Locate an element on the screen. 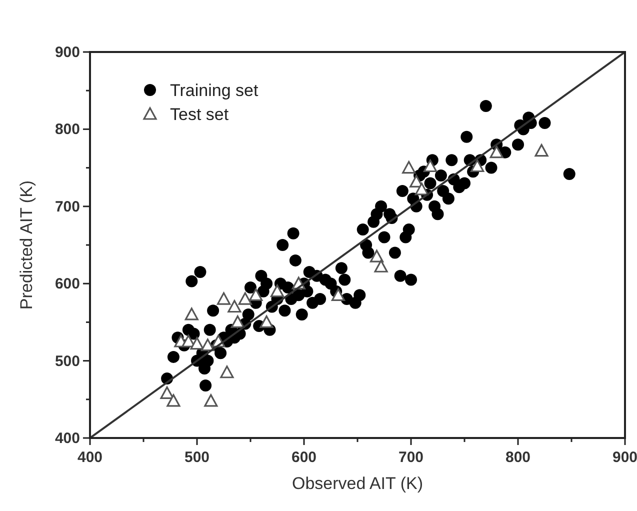 The width and height of the screenshot is (637, 511). x-tick-label: 700 is located at coordinates (411, 457).